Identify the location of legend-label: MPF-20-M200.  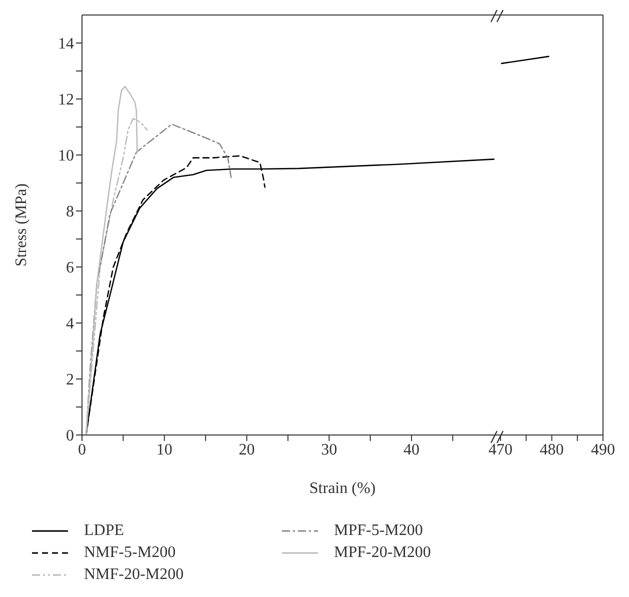
(382, 553).